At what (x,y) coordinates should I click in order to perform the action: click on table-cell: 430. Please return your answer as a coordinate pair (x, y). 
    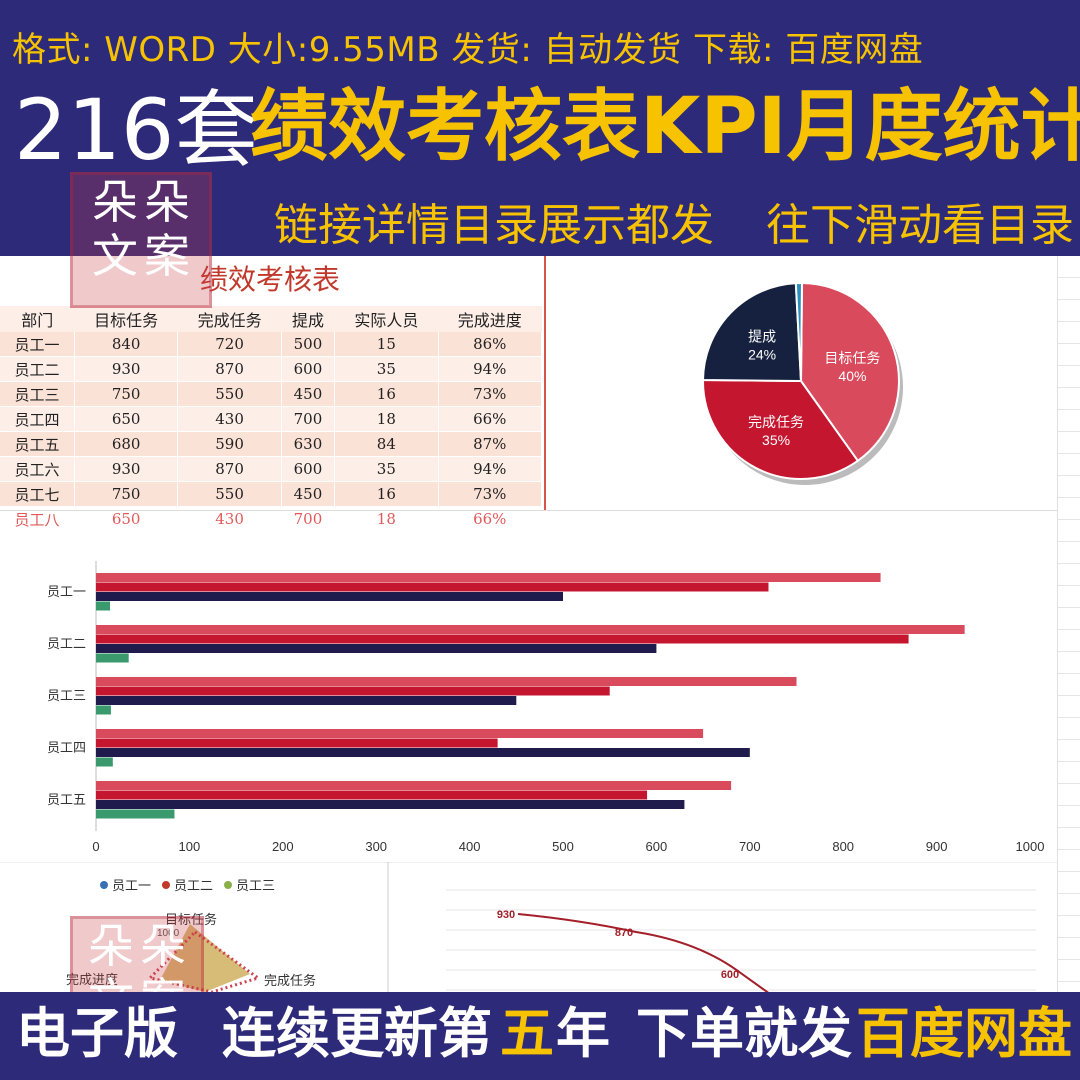
    Looking at the image, I should click on (229, 419).